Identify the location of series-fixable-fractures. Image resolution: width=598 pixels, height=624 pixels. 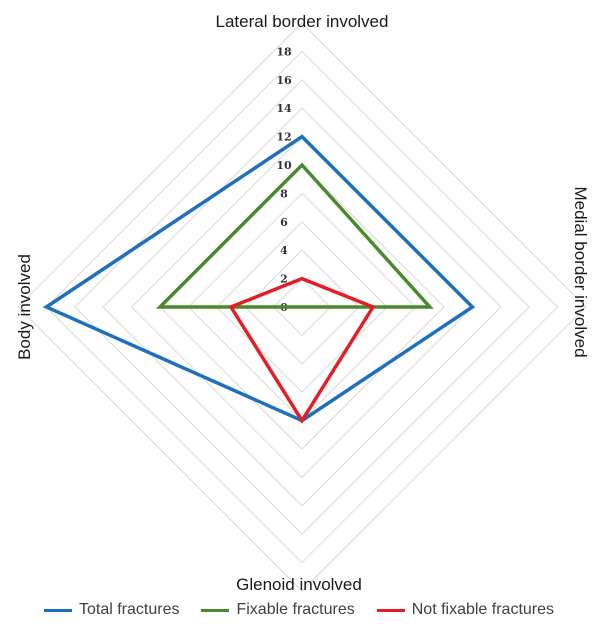
(294, 235).